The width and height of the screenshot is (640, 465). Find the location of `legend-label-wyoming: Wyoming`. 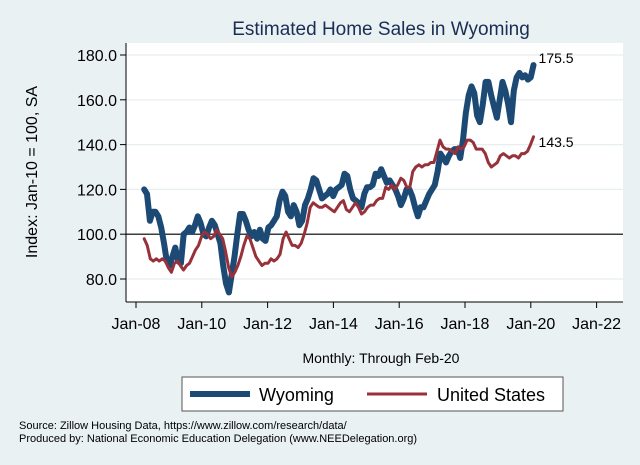

legend-label-wyoming: Wyoming is located at coordinates (296, 395).